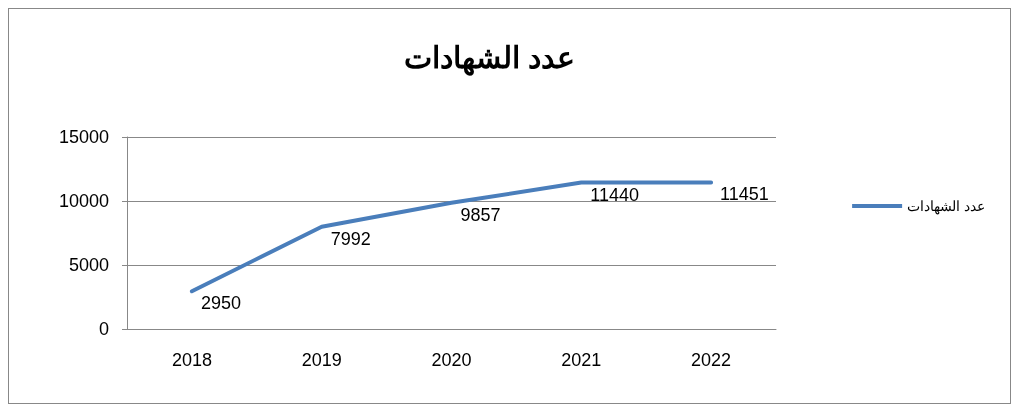 The width and height of the screenshot is (1019, 412). I want to click on x-tick-label: 2018, so click(191, 360).